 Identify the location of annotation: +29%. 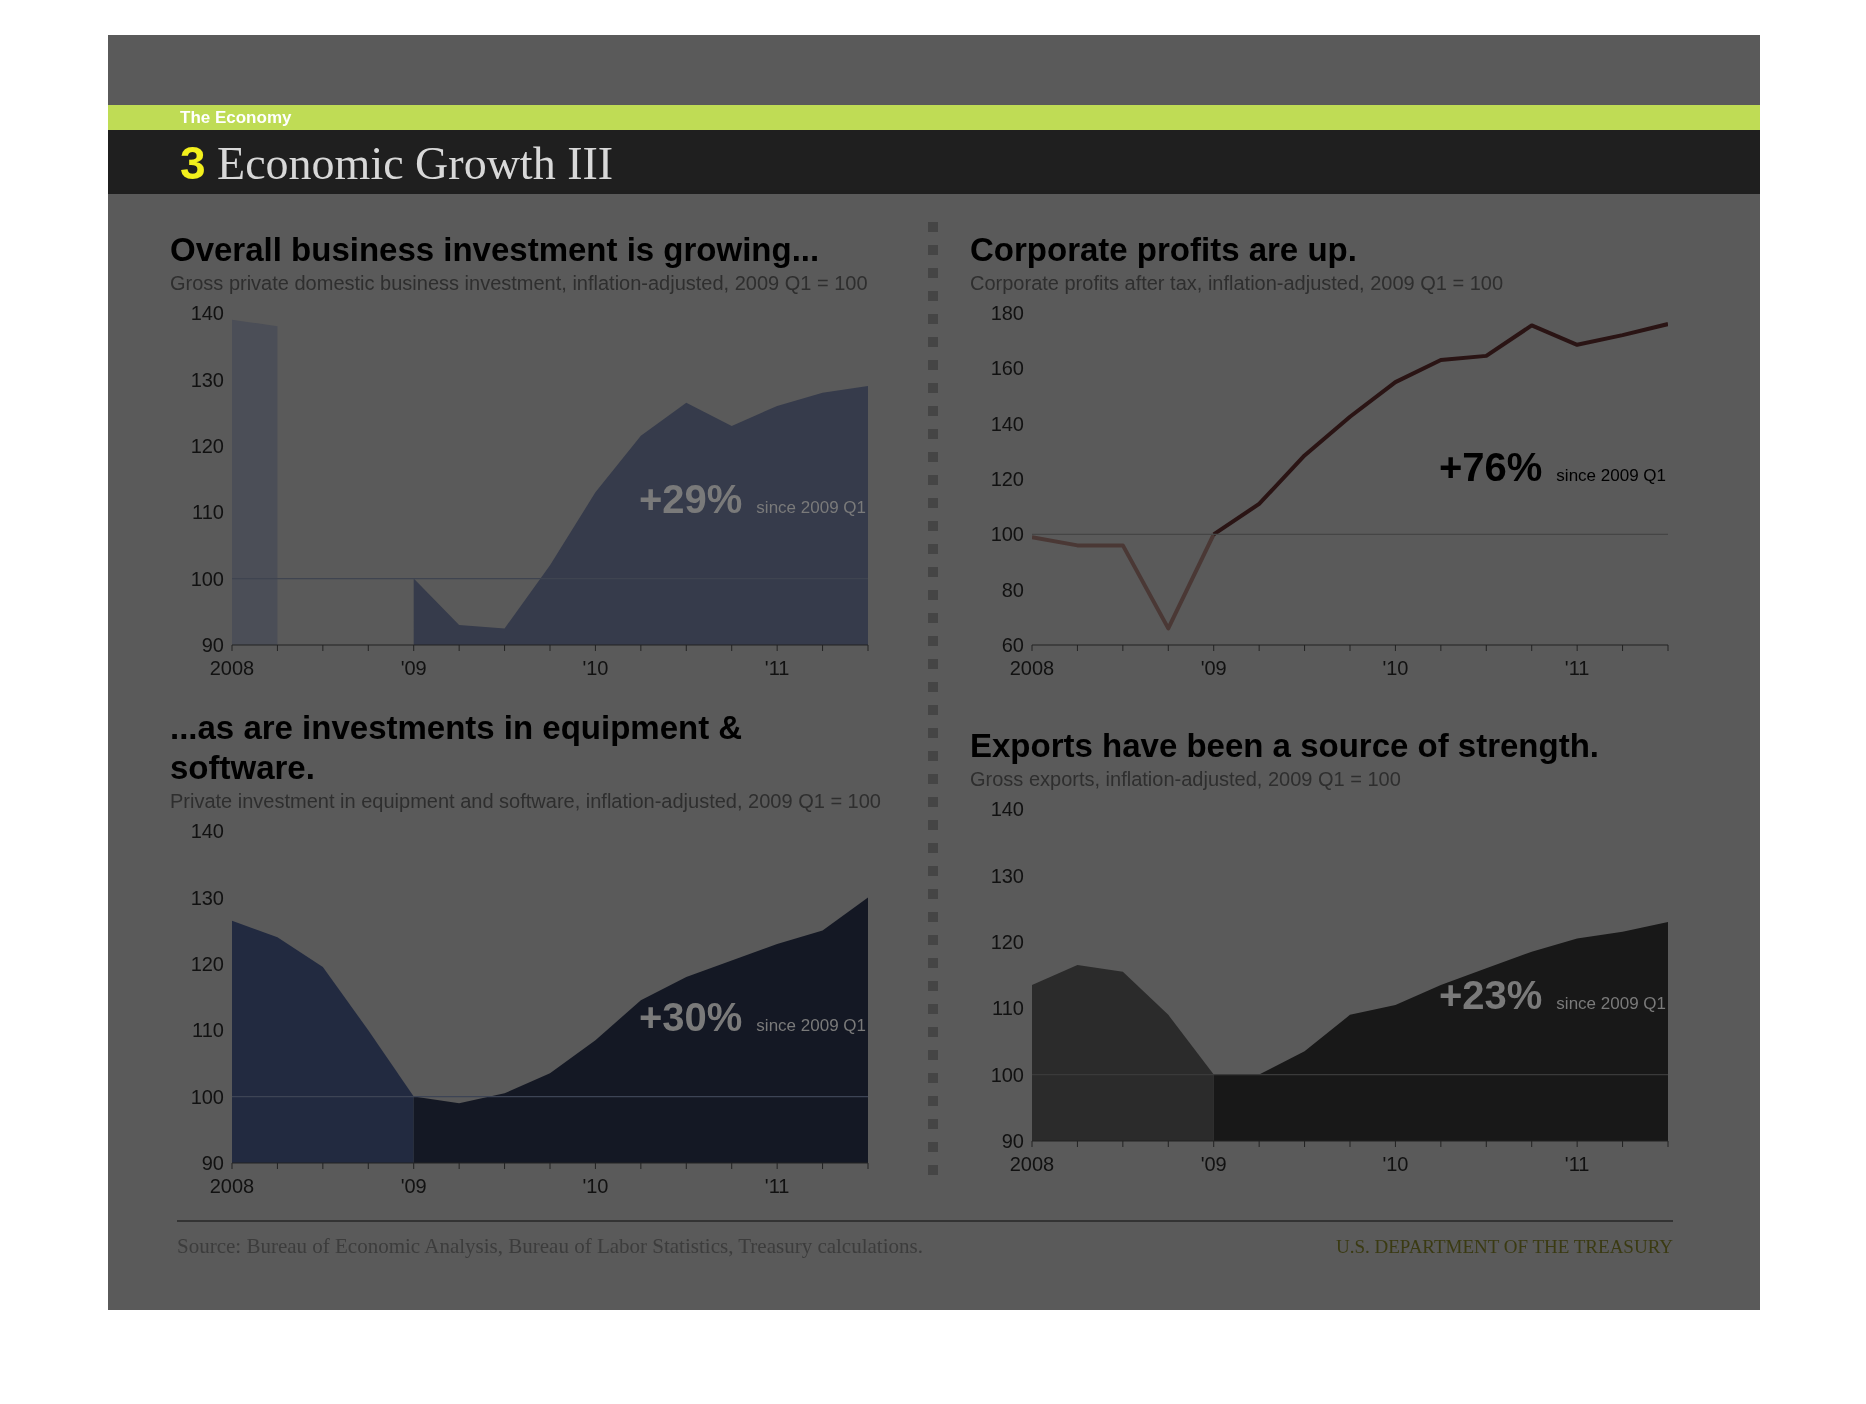
(690, 499).